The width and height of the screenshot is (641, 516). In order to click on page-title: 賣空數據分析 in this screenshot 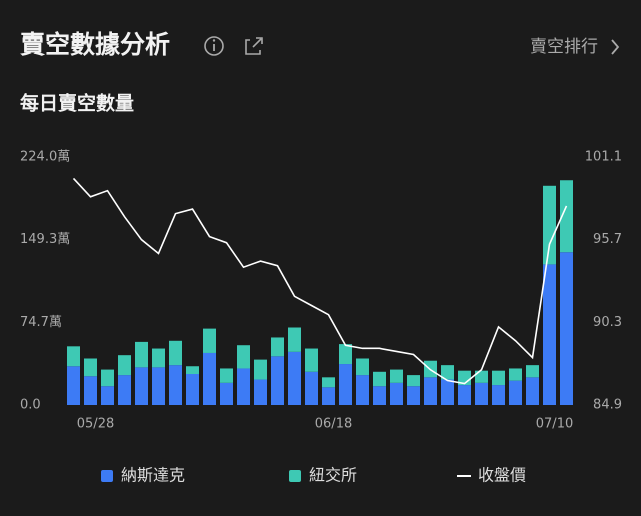, I will do `click(95, 44)`.